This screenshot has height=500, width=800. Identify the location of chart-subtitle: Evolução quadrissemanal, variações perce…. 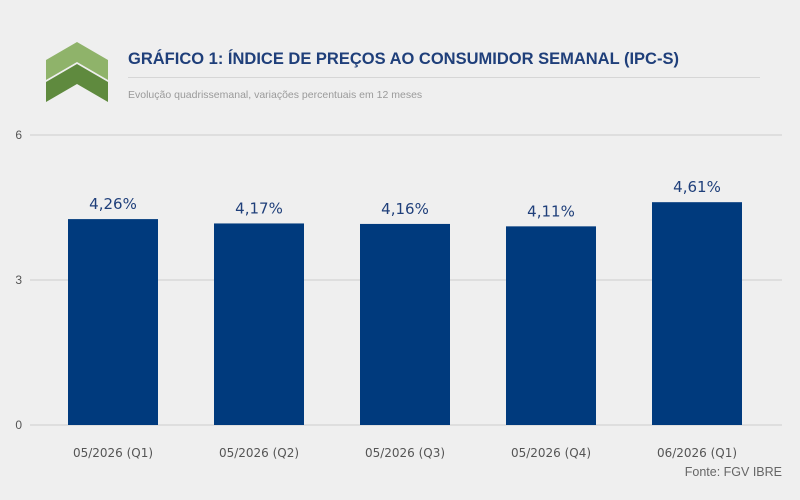
(275, 95).